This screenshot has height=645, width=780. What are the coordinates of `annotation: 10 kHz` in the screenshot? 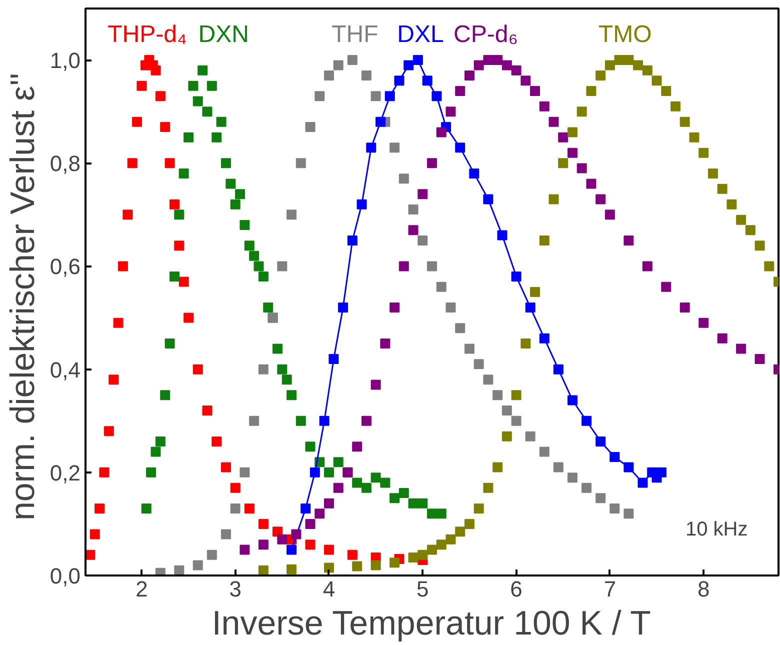 It's located at (717, 529).